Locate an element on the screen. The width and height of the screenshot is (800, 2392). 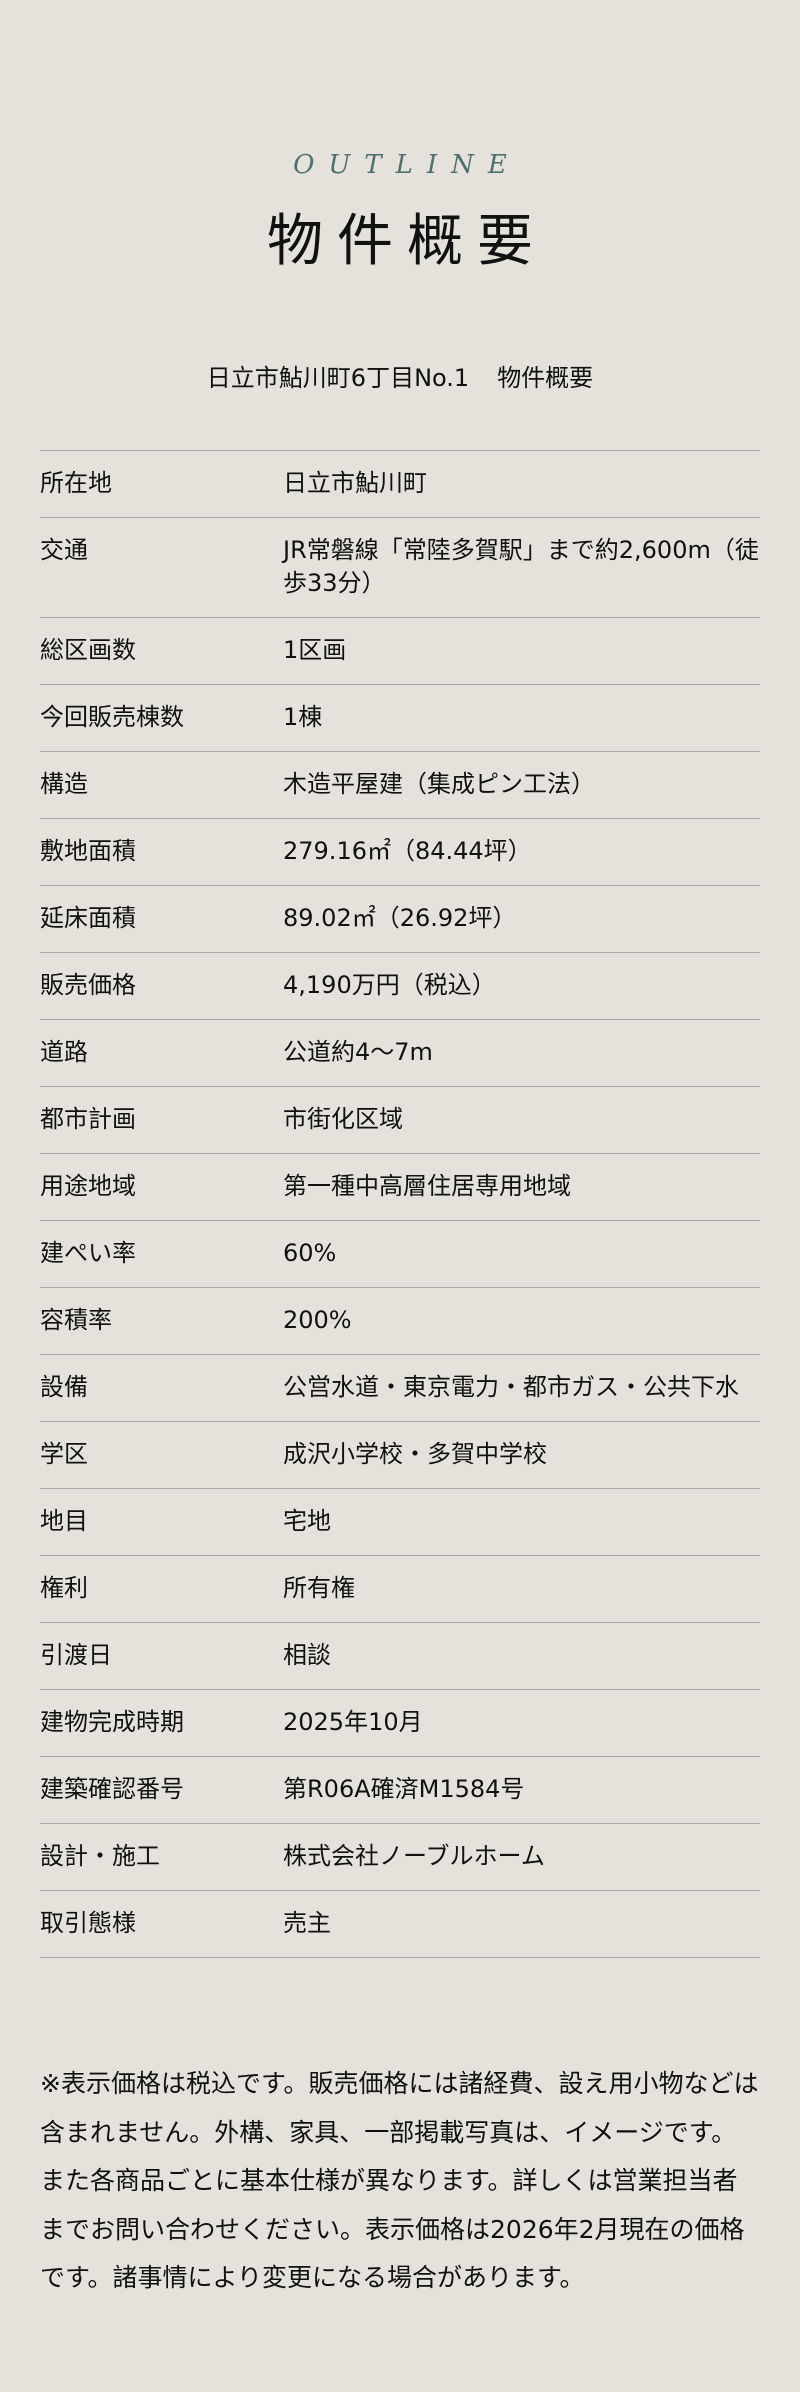
table-row: 取引態様 売主 is located at coordinates (400, 1924).